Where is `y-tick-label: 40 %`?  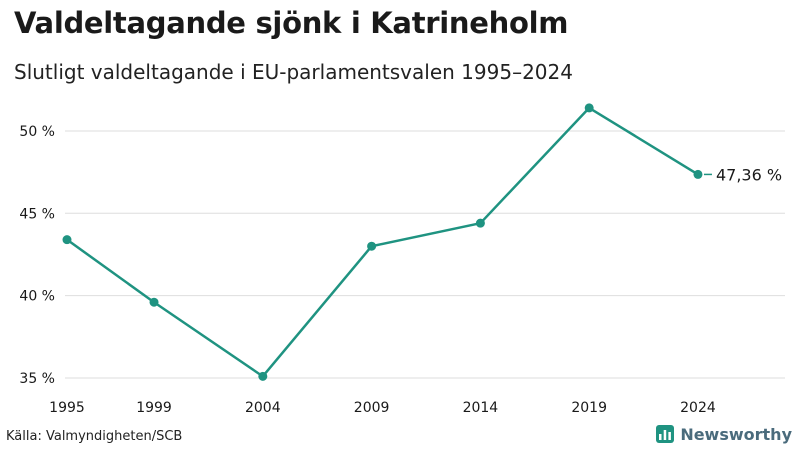 y-tick-label: 40 % is located at coordinates (37, 297).